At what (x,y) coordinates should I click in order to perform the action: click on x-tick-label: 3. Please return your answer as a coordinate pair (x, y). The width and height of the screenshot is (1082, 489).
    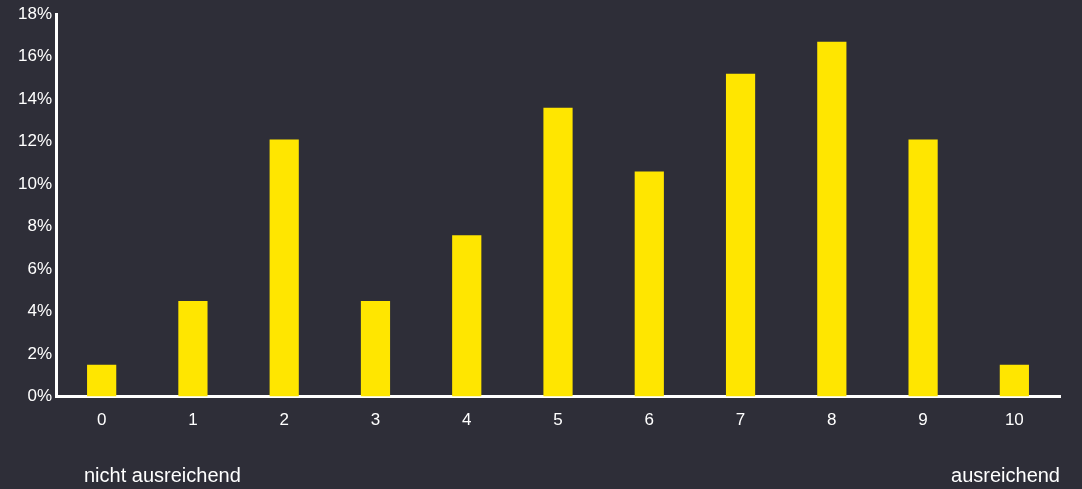
    Looking at the image, I should click on (375, 420).